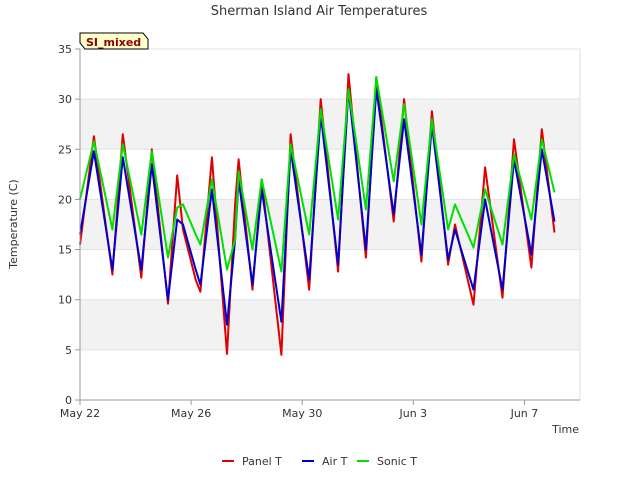 The width and height of the screenshot is (640, 480). I want to click on legend-label-sonic-t: Sonic T, so click(397, 461).